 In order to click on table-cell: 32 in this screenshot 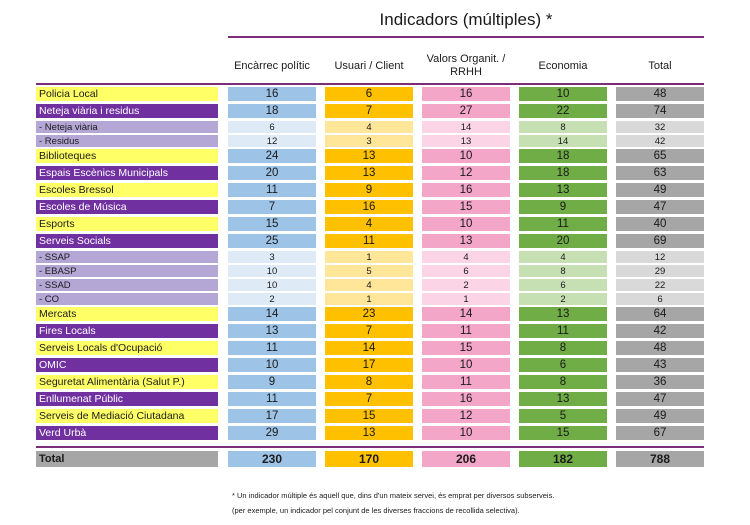, I will do `click(660, 127)`.